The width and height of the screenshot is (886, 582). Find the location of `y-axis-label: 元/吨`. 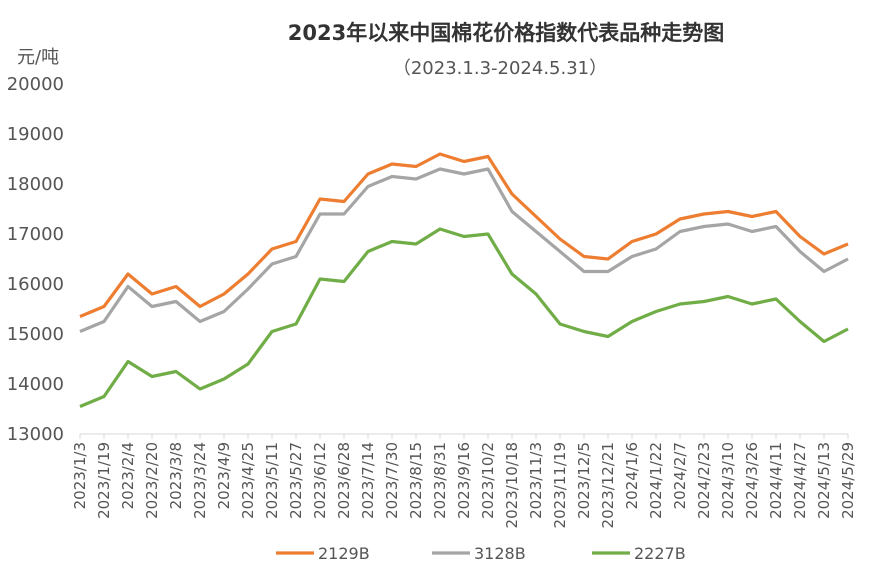

y-axis-label: 元/吨 is located at coordinates (38, 57).